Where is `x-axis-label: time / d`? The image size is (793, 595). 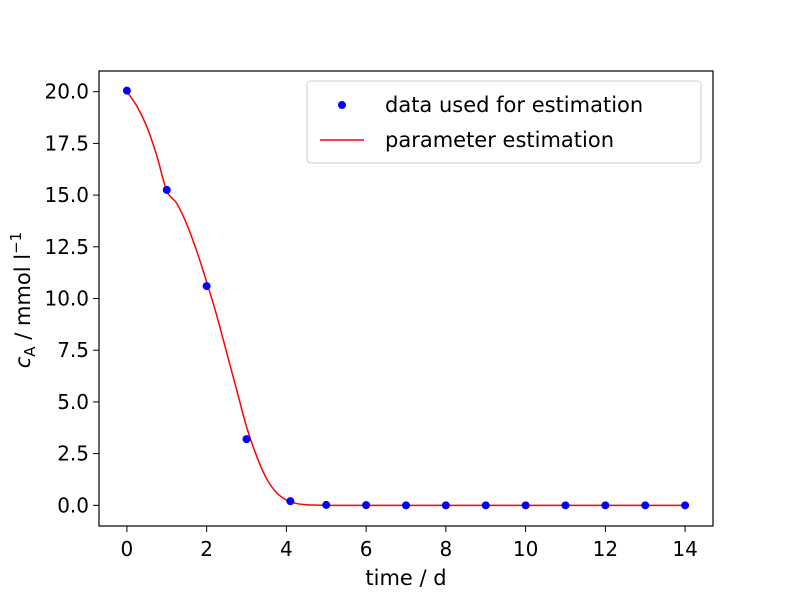
x-axis-label: time / d is located at coordinates (405, 578).